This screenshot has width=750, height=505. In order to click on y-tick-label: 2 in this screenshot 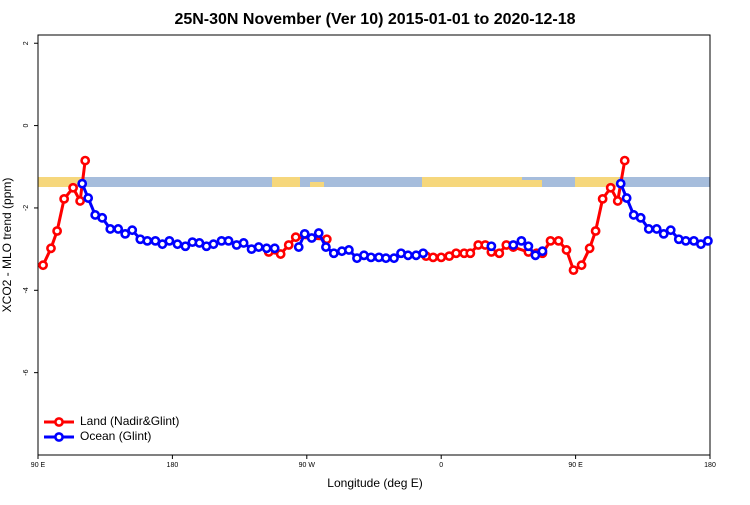, I will do `click(26, 43)`.